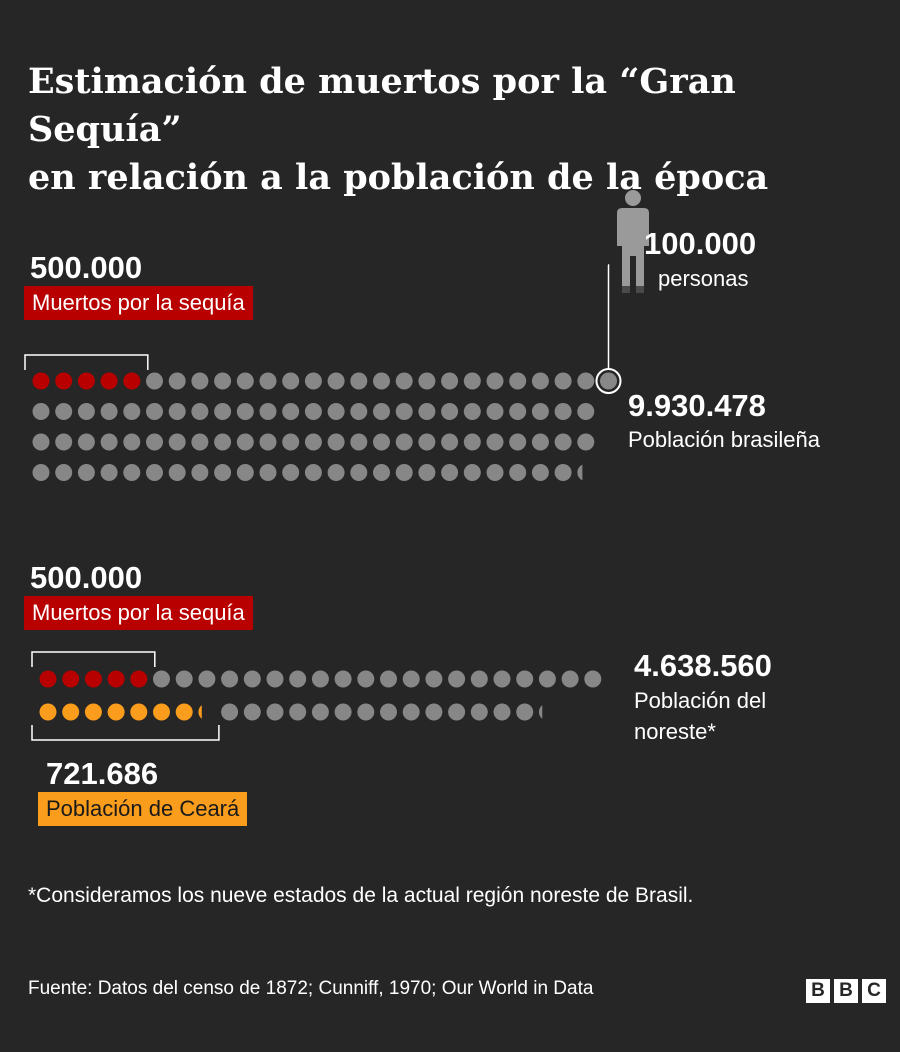 The height and width of the screenshot is (1052, 900). I want to click on deaths-value-brazil: 500.000, so click(86, 267).